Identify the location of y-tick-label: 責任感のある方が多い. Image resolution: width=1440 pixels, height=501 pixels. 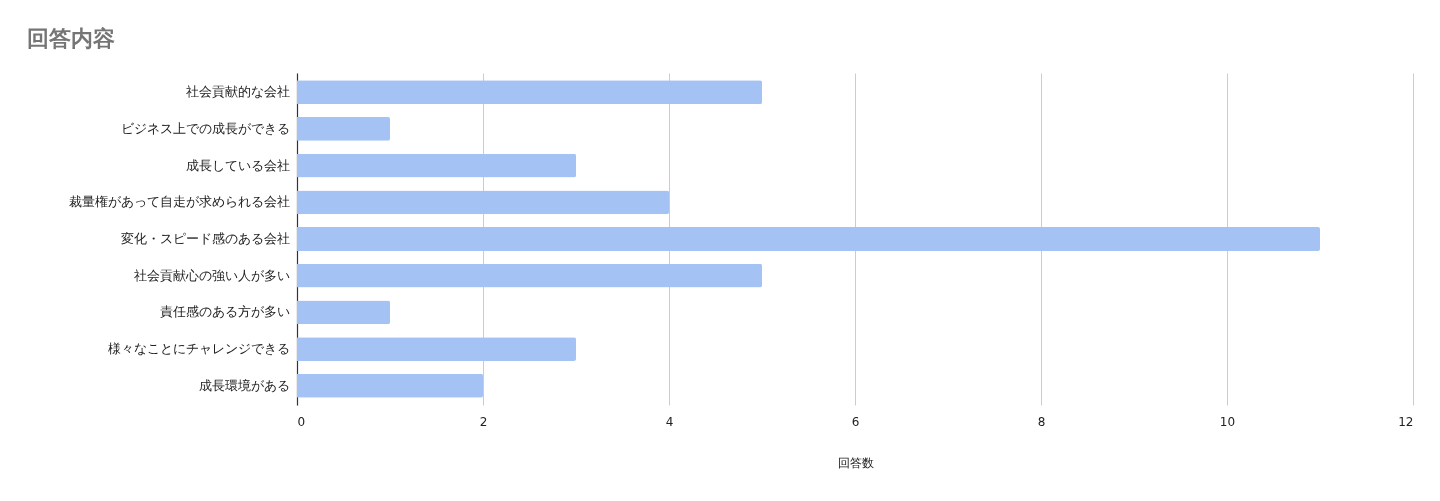
(224, 312).